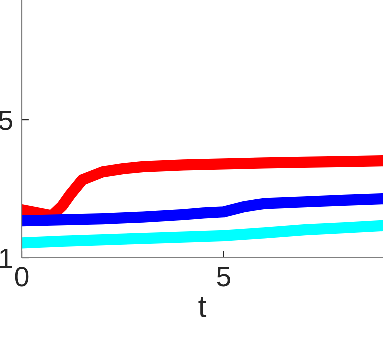 The height and width of the screenshot is (346, 383). I want to click on x-tick-label: 0, so click(22, 277).